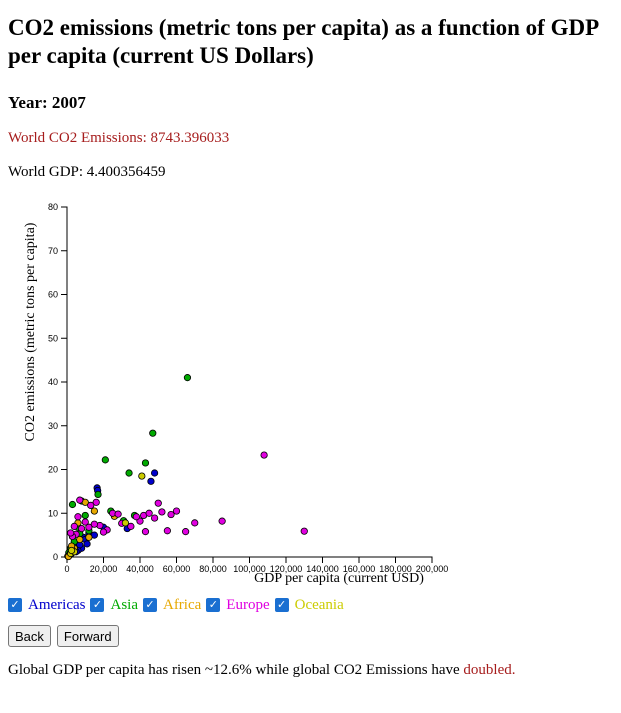  What do you see at coordinates (432, 569) in the screenshot?
I see `x-tick-label: 200,000` at bounding box center [432, 569].